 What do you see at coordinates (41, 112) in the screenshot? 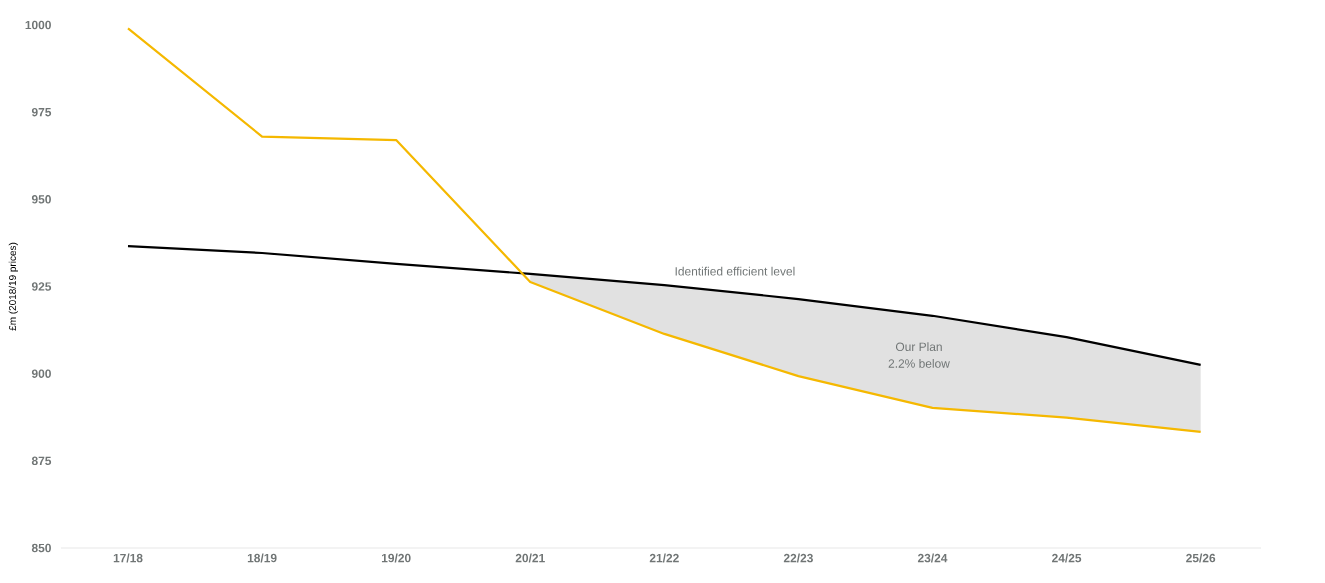
I see `y-tick-label: 975` at bounding box center [41, 112].